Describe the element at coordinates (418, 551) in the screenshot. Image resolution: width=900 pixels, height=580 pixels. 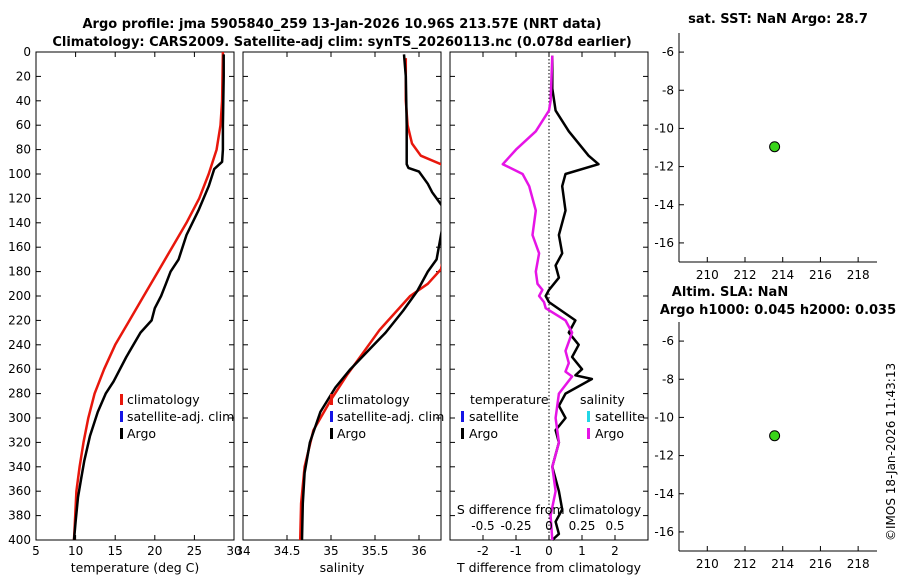
I see `x-tick-label: 36` at that location.